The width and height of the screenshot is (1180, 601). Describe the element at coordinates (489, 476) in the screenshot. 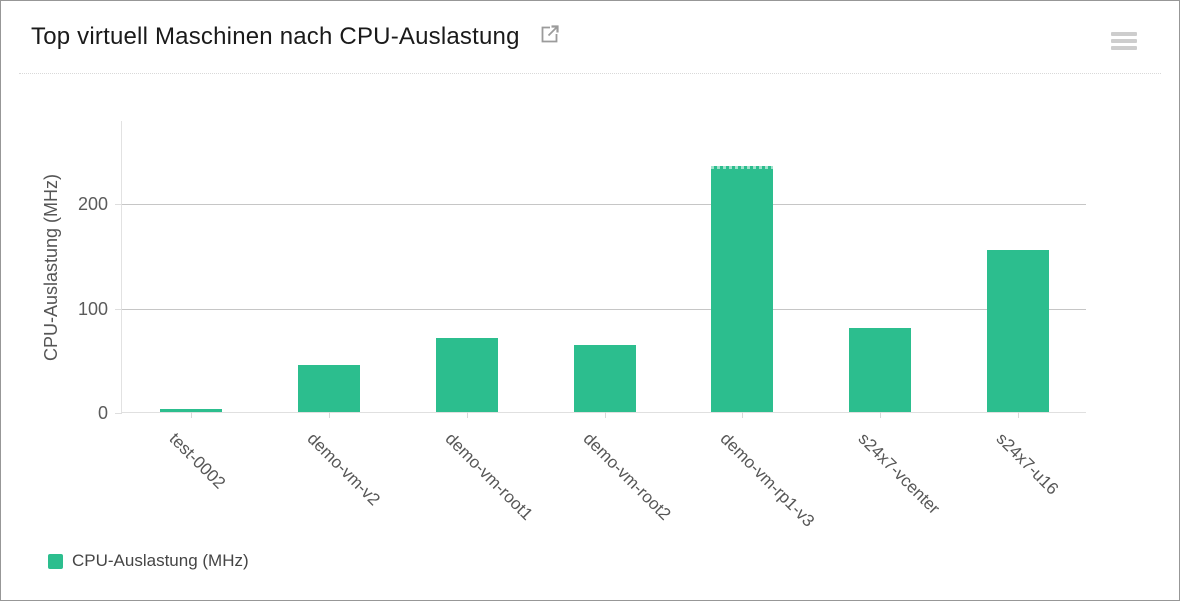

I see `x-axis-label-demo-vm-root1: demo-vm-root1` at that location.